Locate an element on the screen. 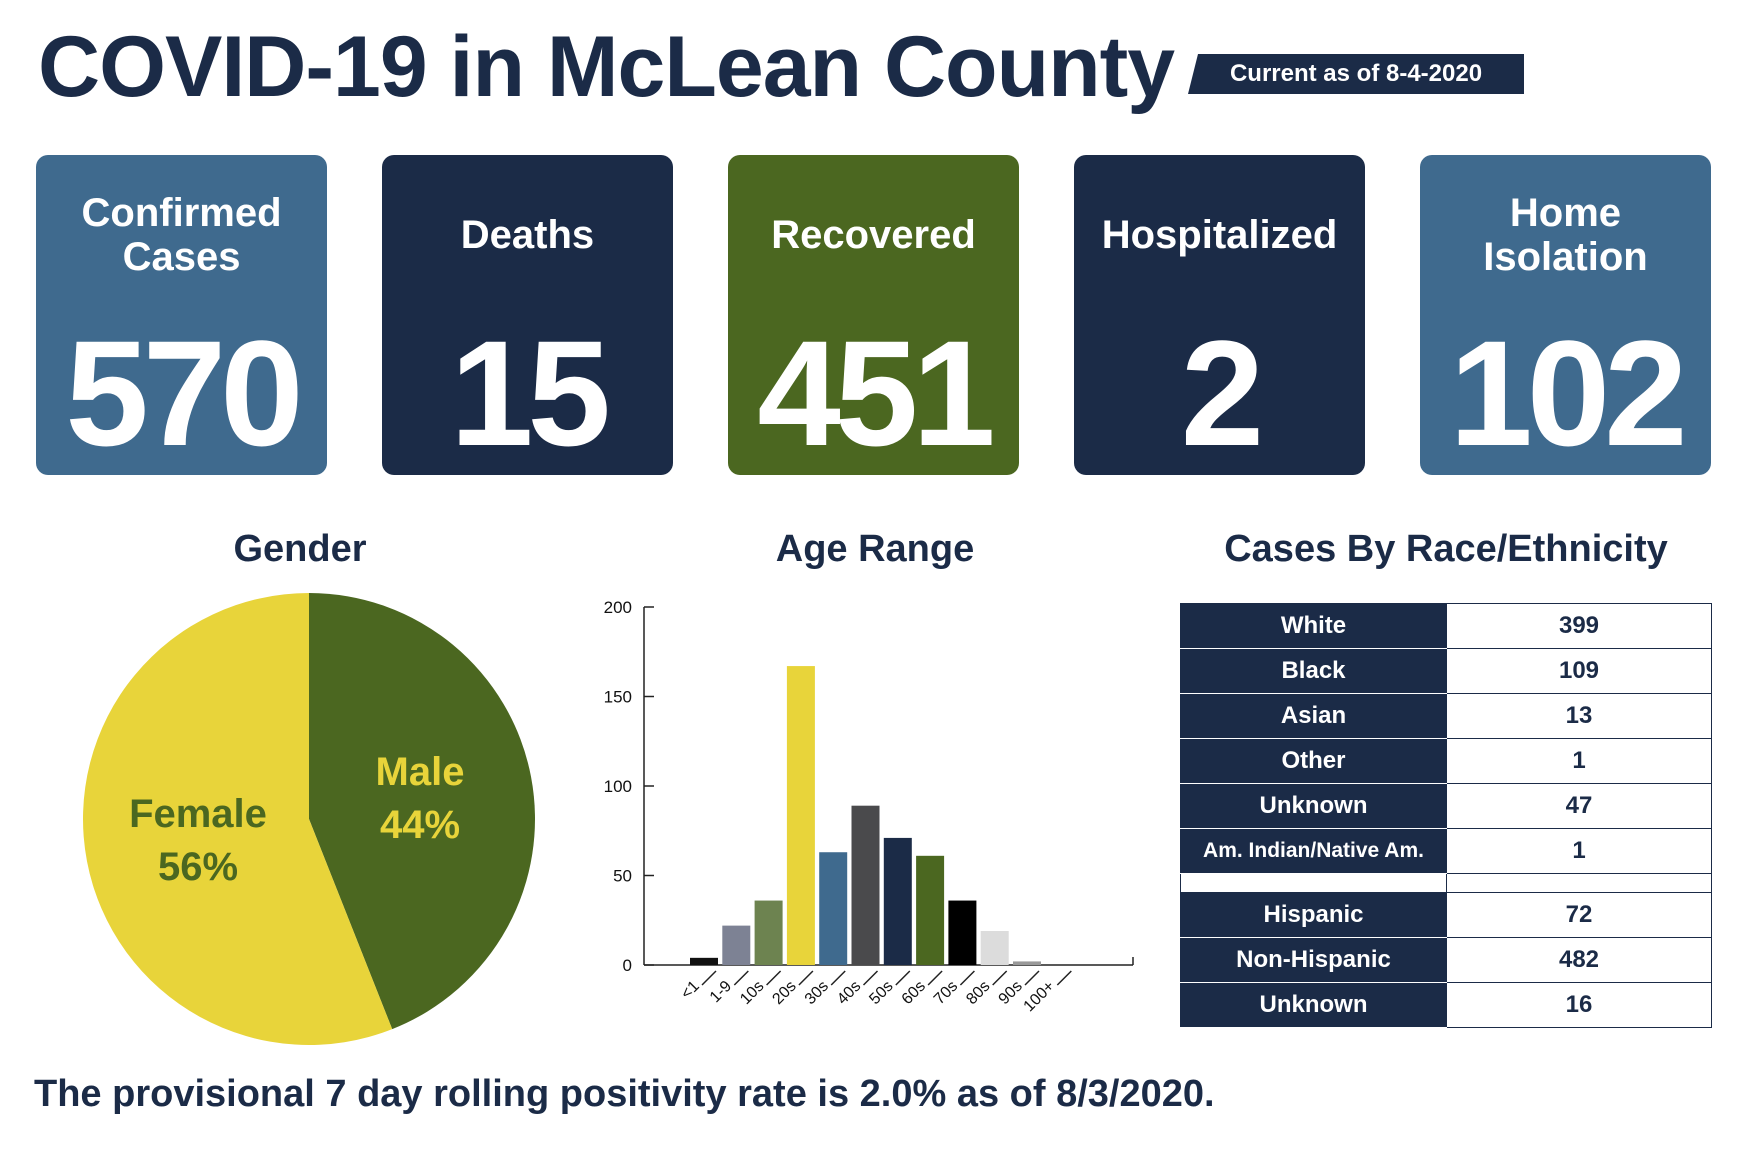  table-row: Hispanic 72 is located at coordinates (1446, 915).